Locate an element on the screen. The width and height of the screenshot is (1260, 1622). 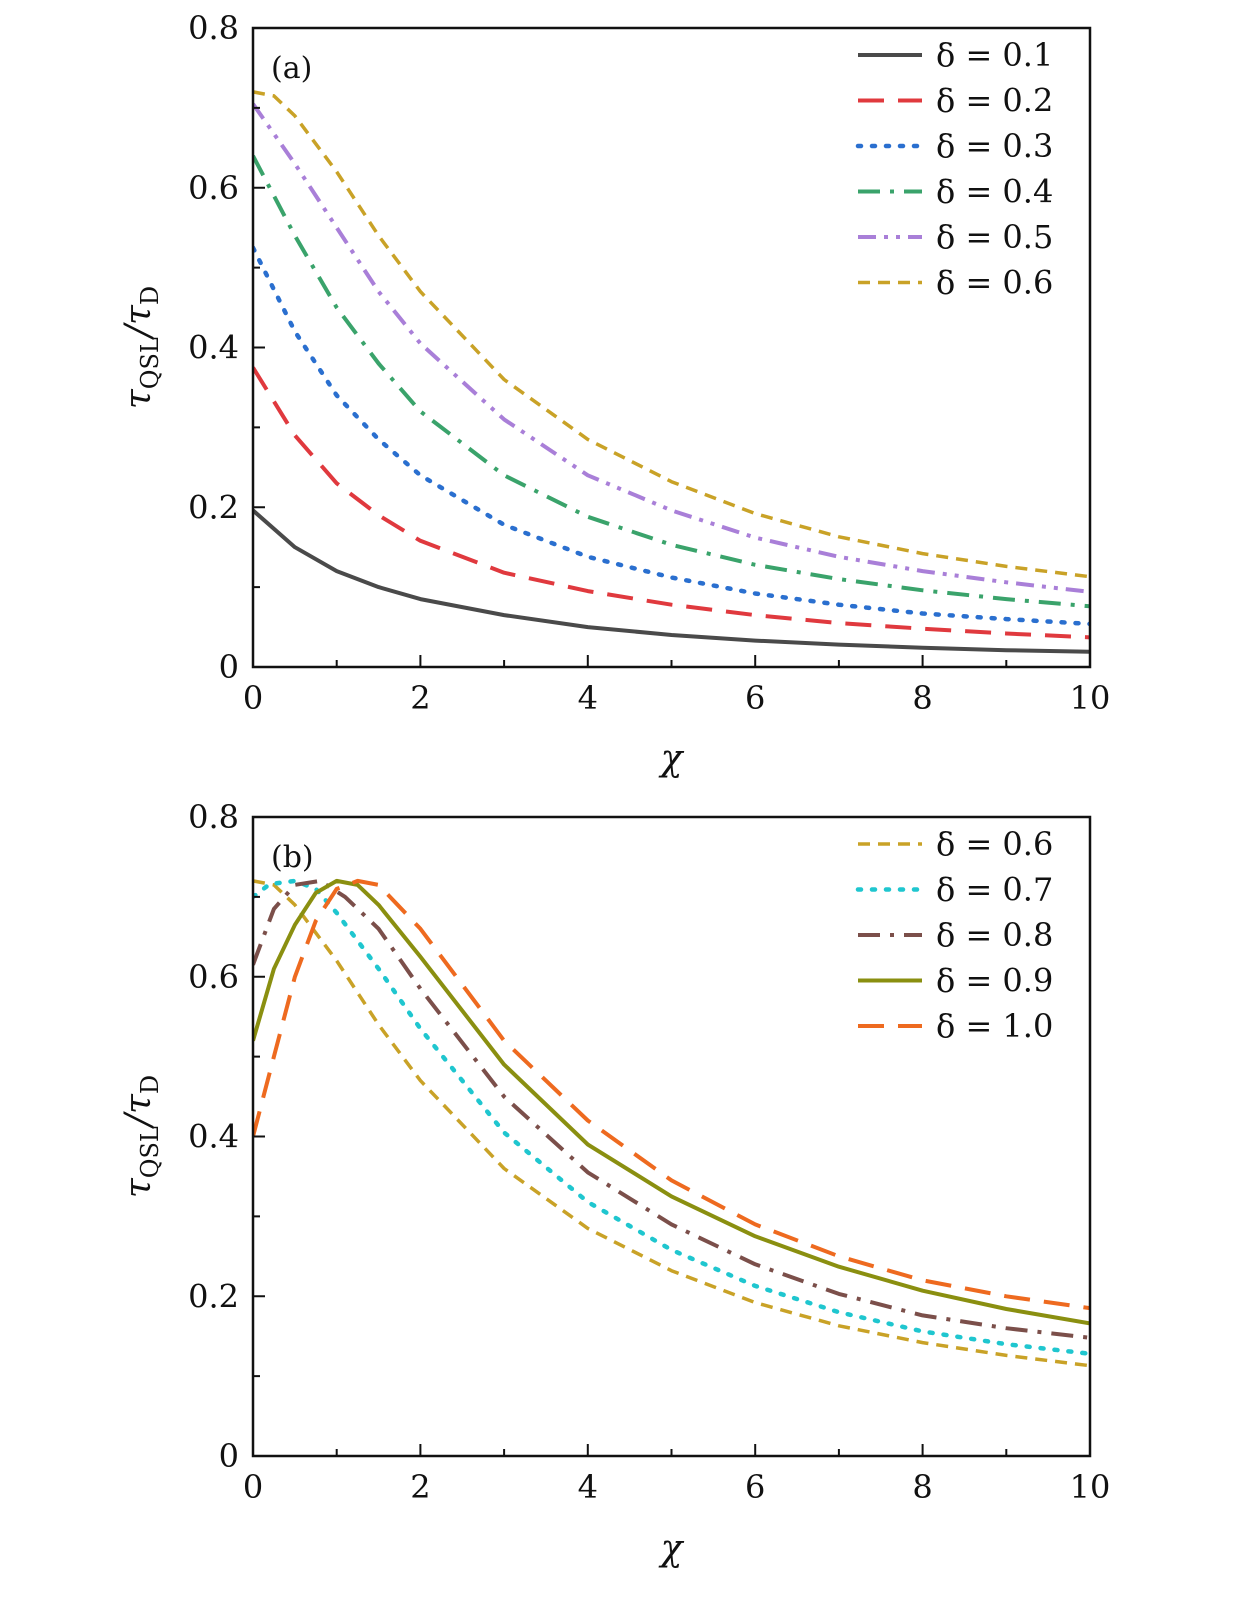
legend-label: δ = 0.2 is located at coordinates (994, 101).